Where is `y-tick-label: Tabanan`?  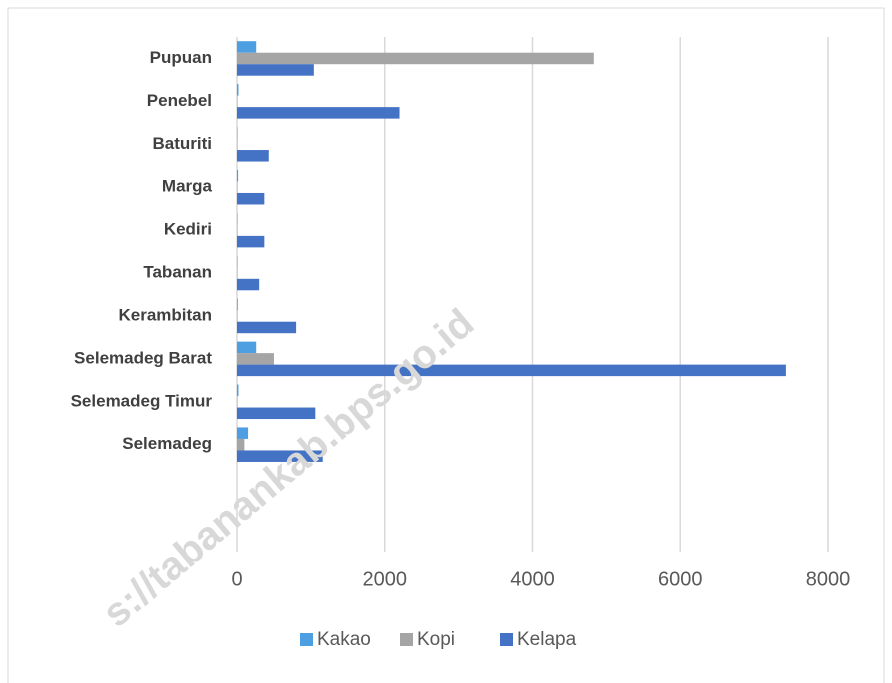 y-tick-label: Tabanan is located at coordinates (177, 272).